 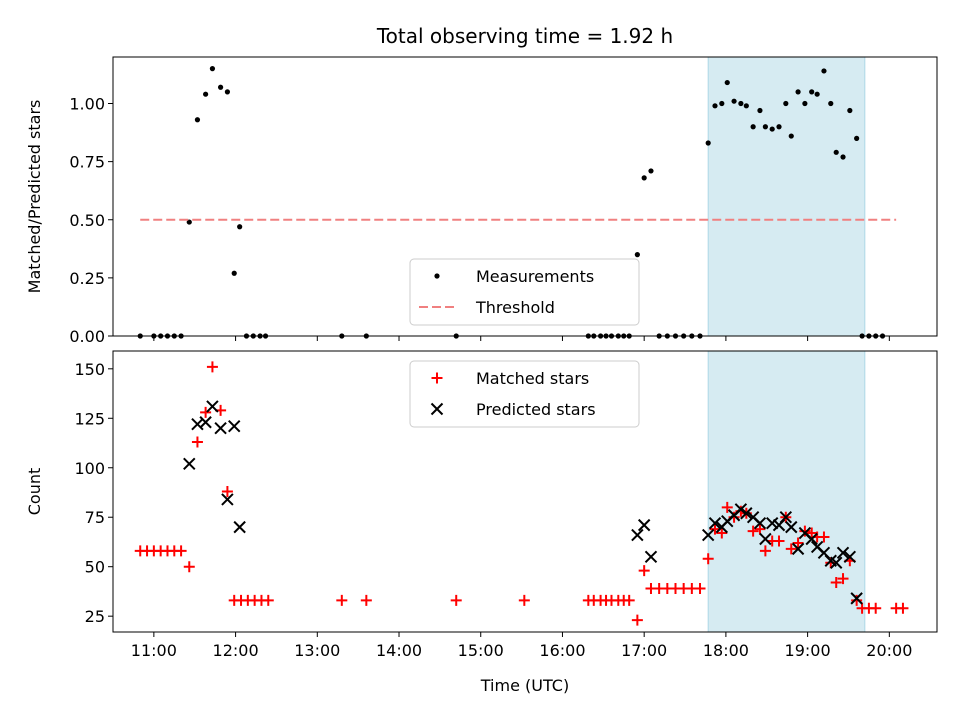 What do you see at coordinates (515, 307) in the screenshot?
I see `legend-label: Threshold` at bounding box center [515, 307].